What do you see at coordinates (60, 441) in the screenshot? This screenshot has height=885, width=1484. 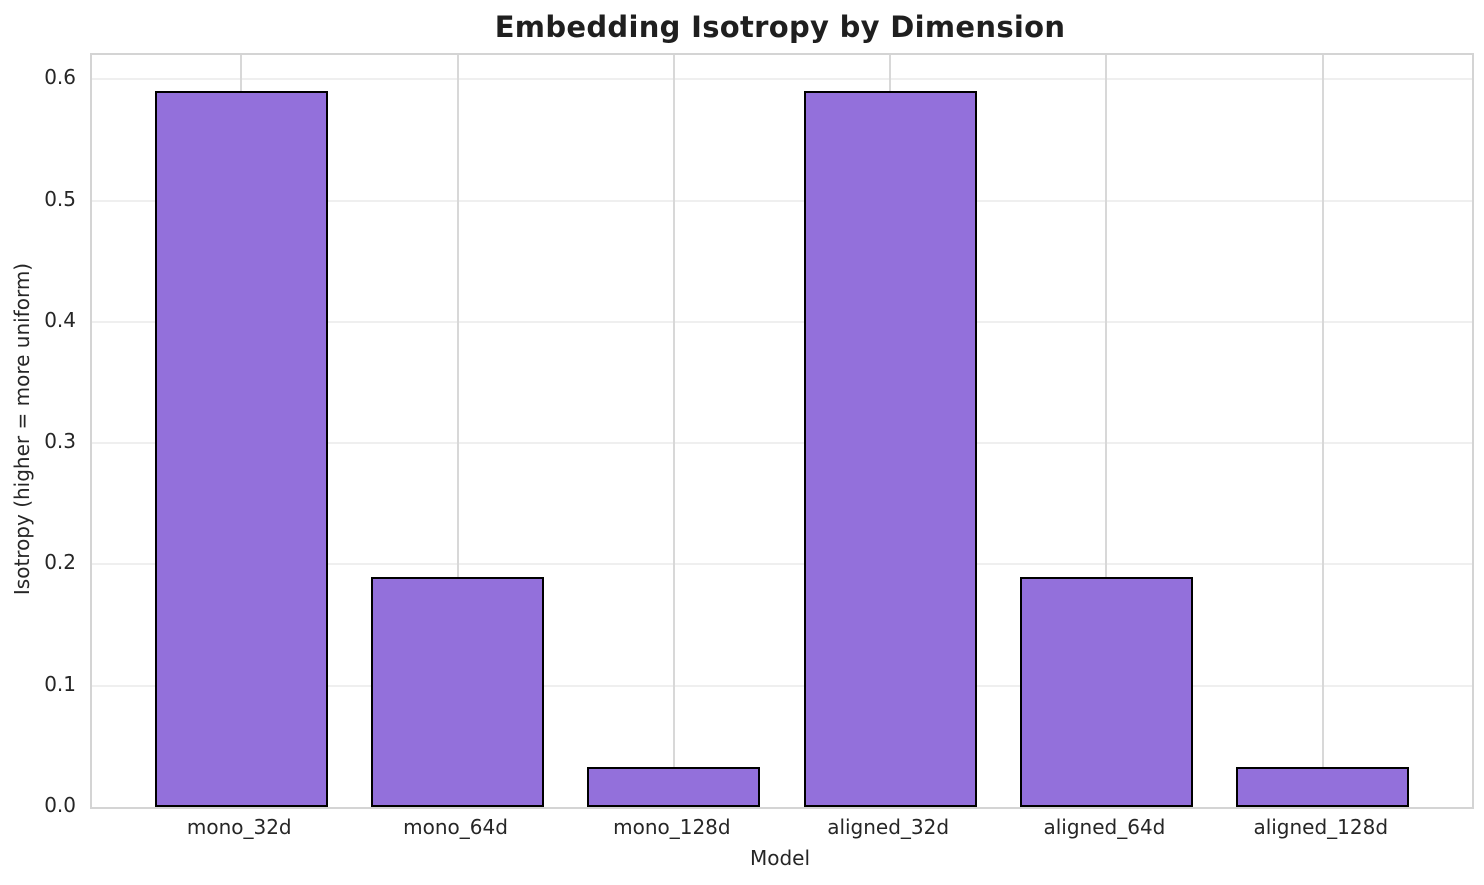 I see `y-tick-label: 0.3` at bounding box center [60, 441].